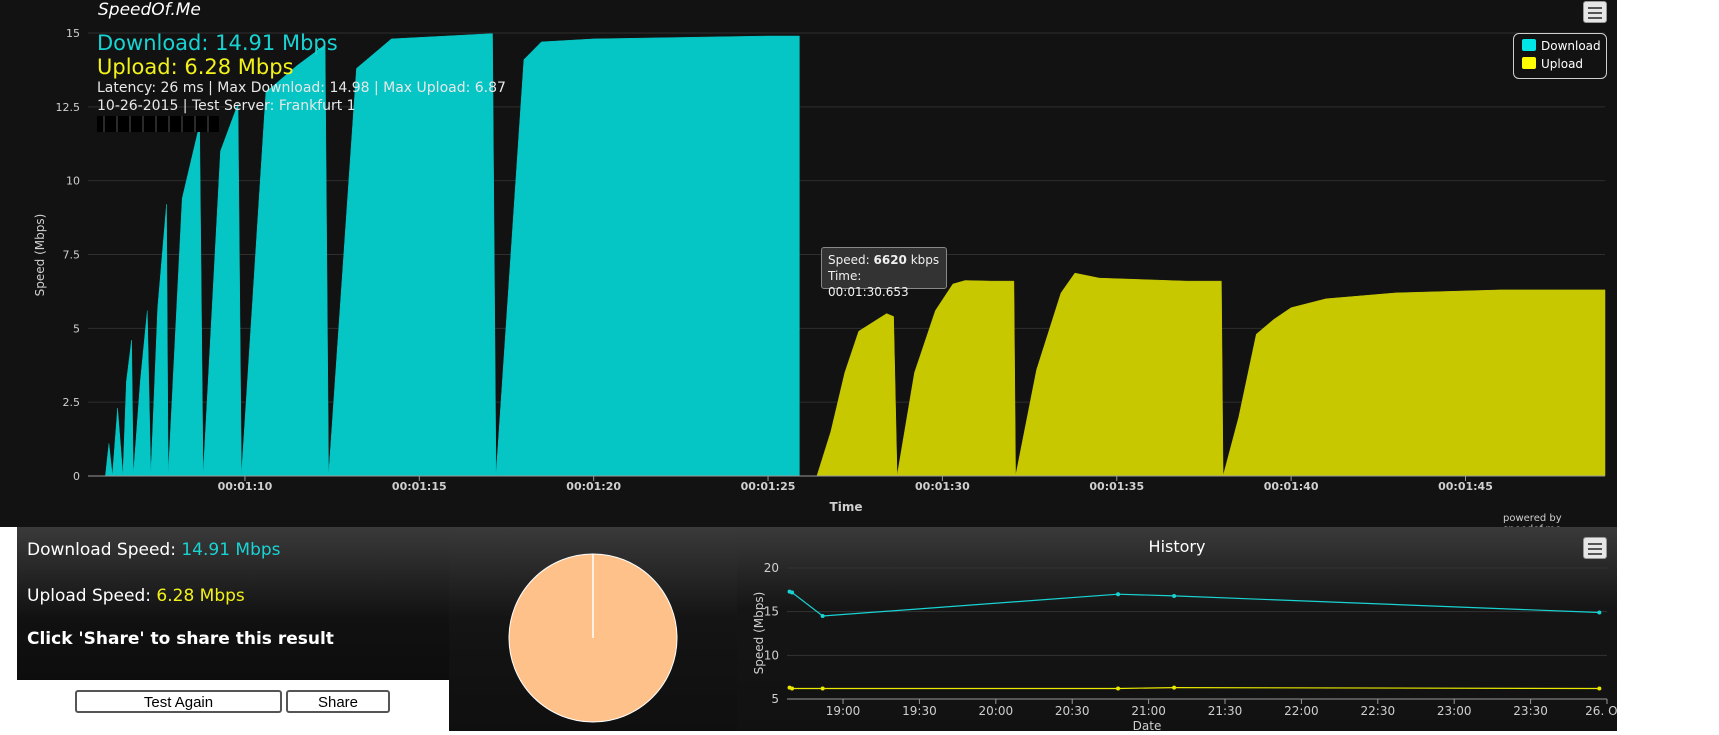 The height and width of the screenshot is (735, 1719). I want to click on pie-panel, so click(593, 629).